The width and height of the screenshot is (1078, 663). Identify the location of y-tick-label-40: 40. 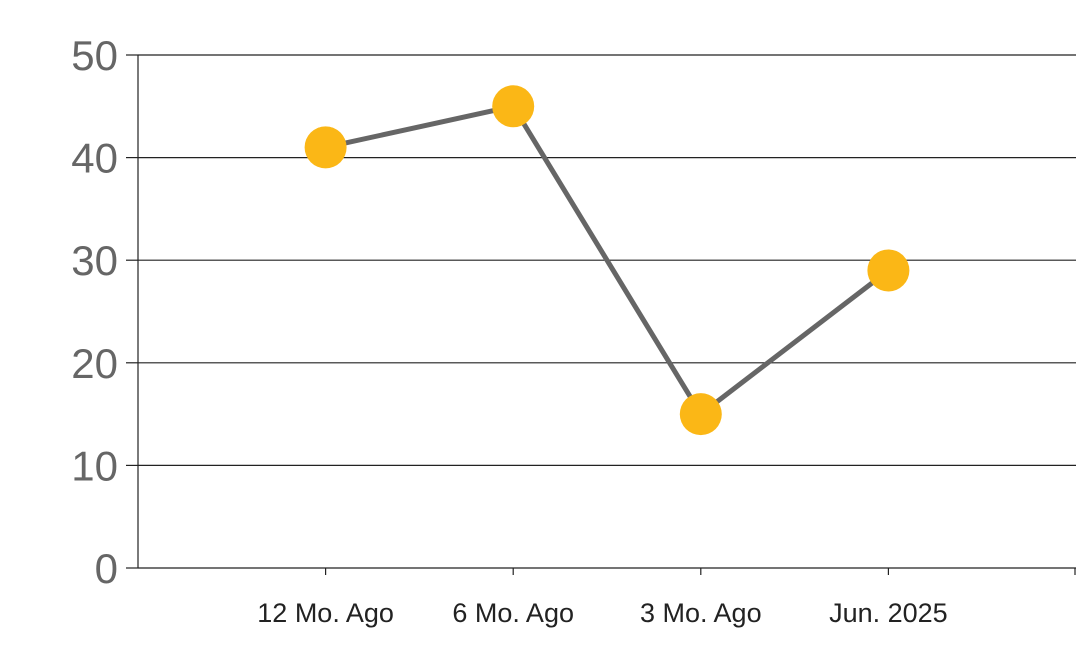
(94, 158).